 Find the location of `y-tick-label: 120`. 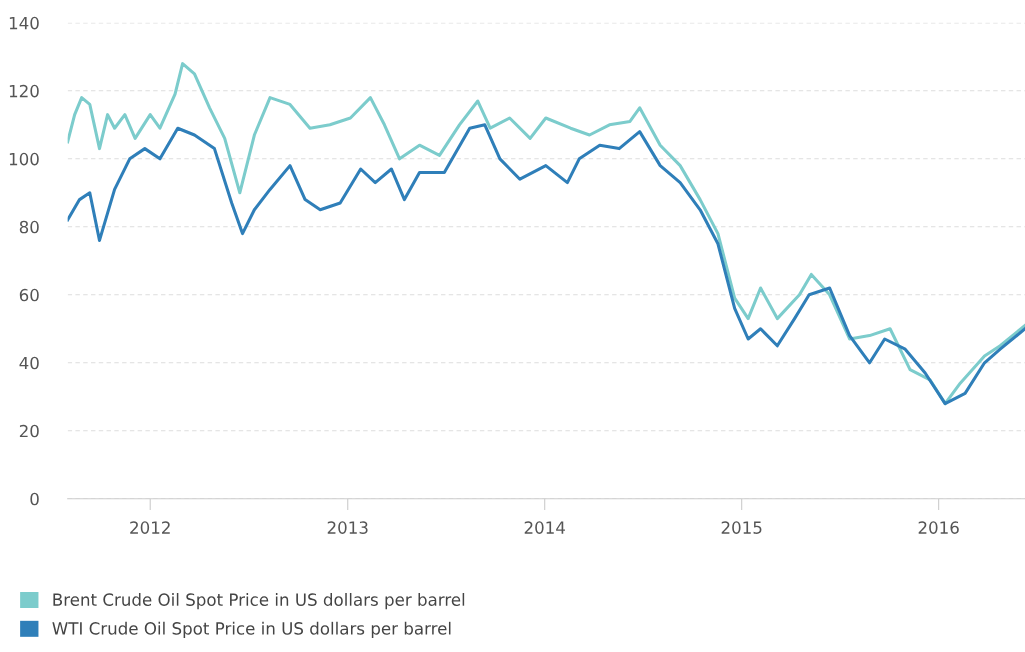

y-tick-label: 120 is located at coordinates (24, 91).